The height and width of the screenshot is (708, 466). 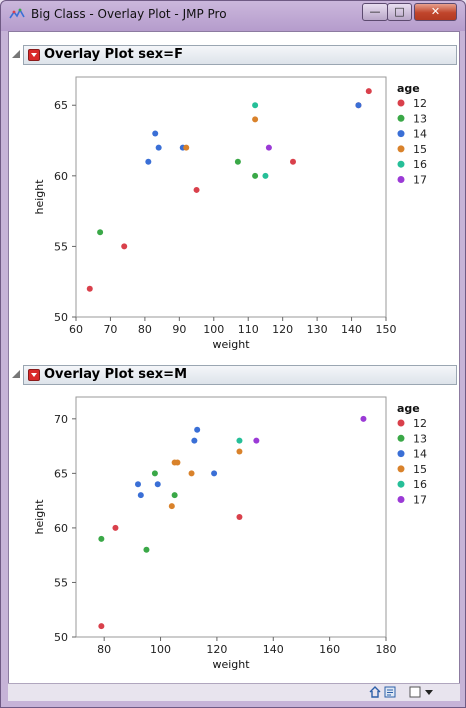 What do you see at coordinates (61, 582) in the screenshot?
I see `y-tick-label: 55` at bounding box center [61, 582].